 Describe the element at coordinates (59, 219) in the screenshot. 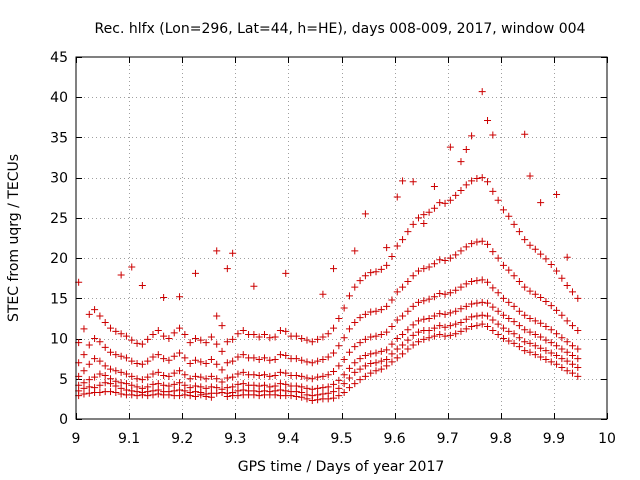

I see `y-tick-label: 25` at that location.